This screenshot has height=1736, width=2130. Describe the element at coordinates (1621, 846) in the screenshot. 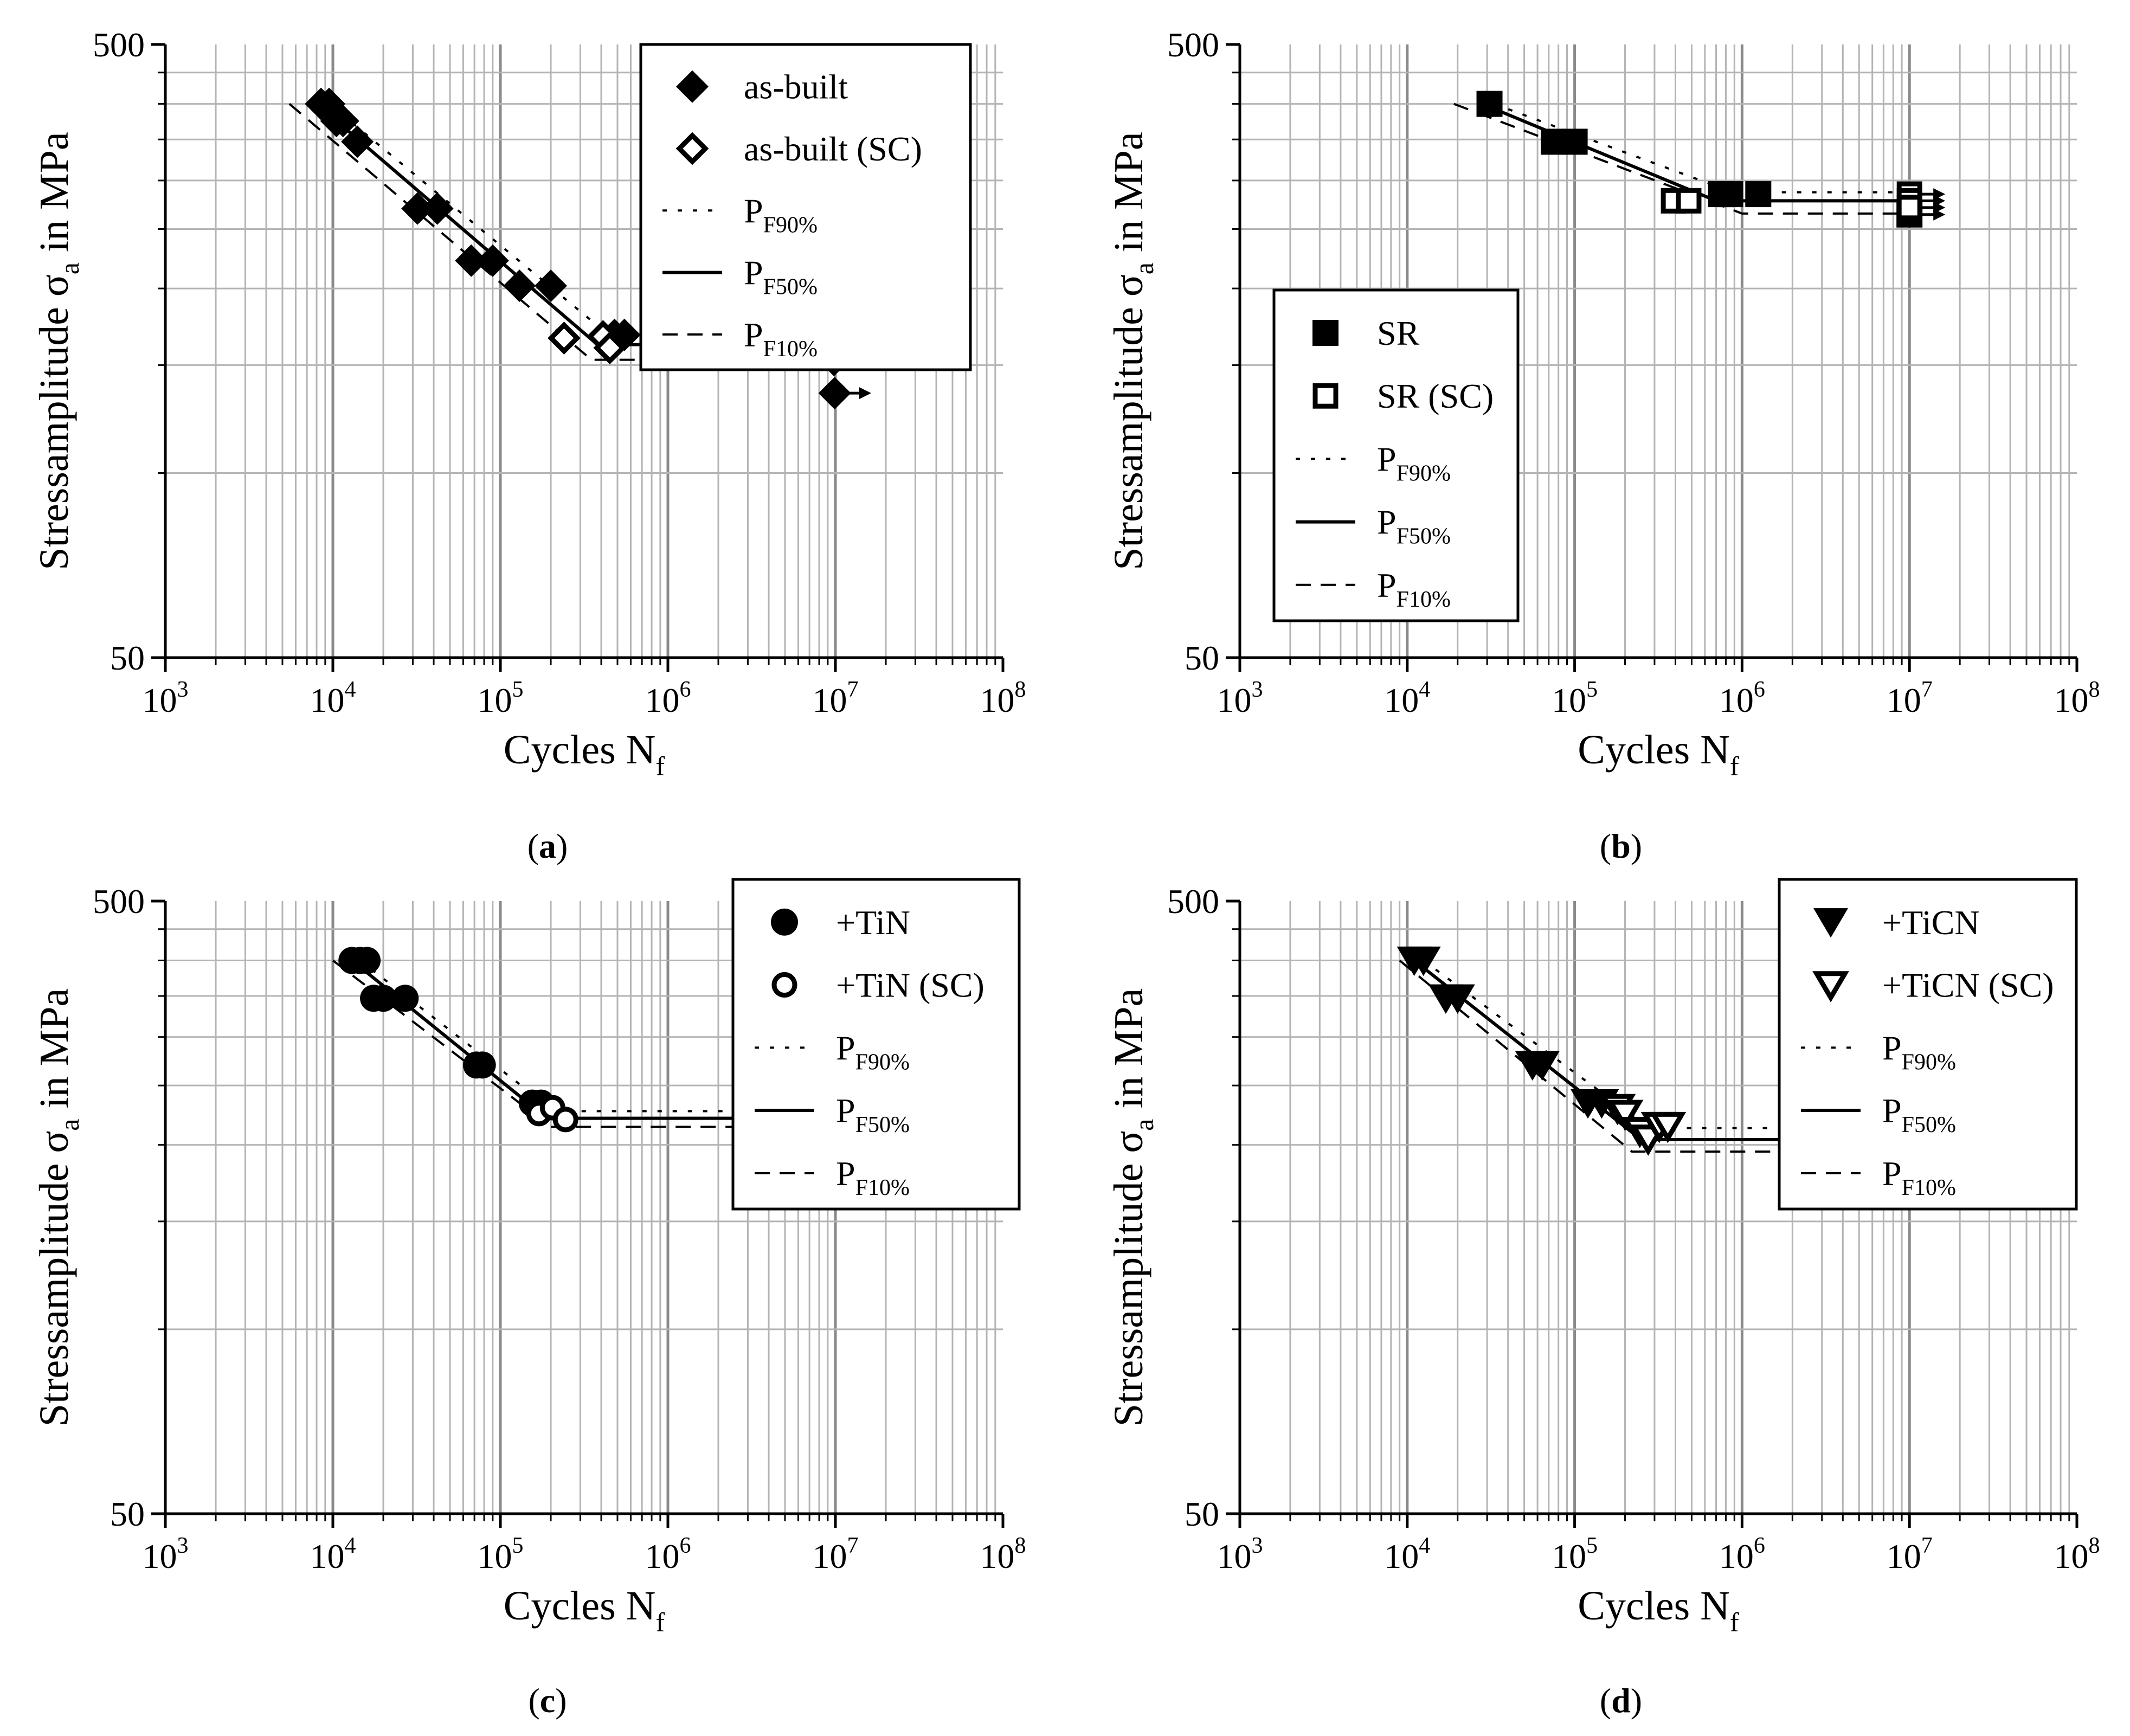

I see `caption-b: (b)` at that location.